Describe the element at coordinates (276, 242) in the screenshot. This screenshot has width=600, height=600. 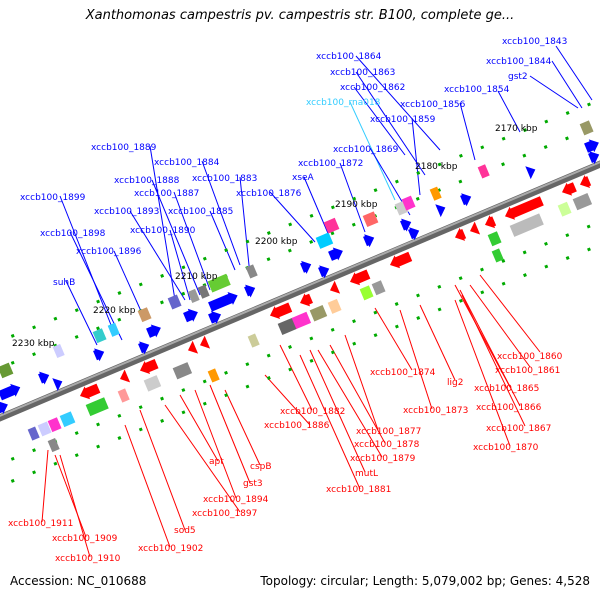
I see `kbp-tick: 2200 kbp` at that location.